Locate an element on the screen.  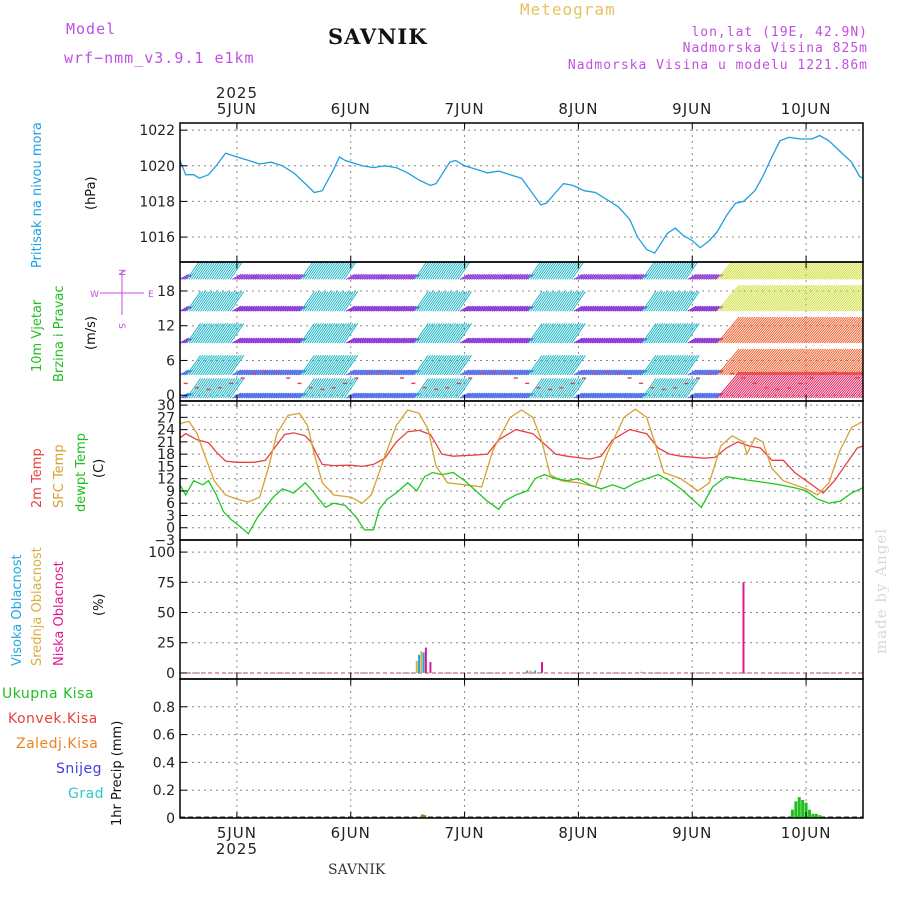
wind-tick-label: 12 is located at coordinates (166, 327).